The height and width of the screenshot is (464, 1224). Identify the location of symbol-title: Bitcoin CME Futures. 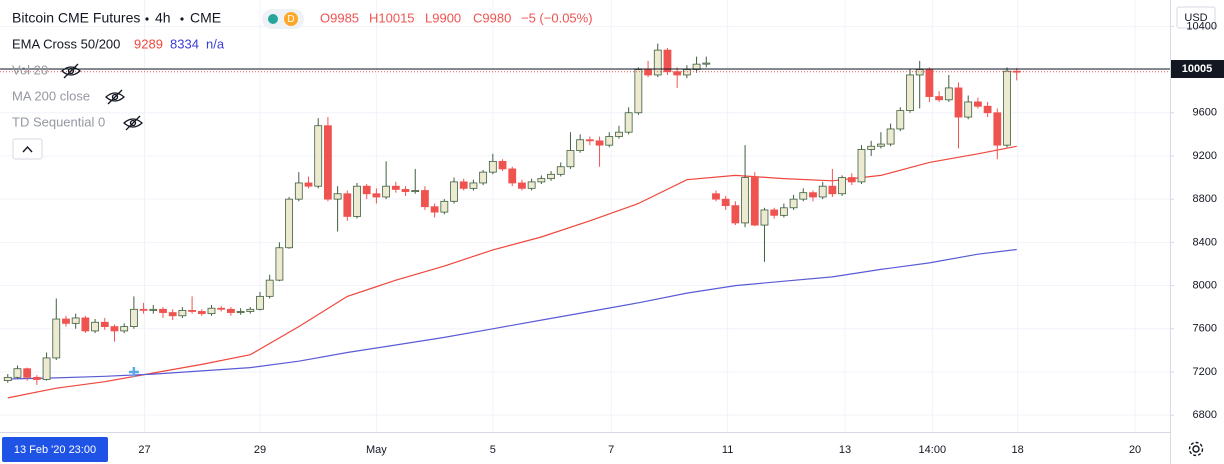
(76, 18).